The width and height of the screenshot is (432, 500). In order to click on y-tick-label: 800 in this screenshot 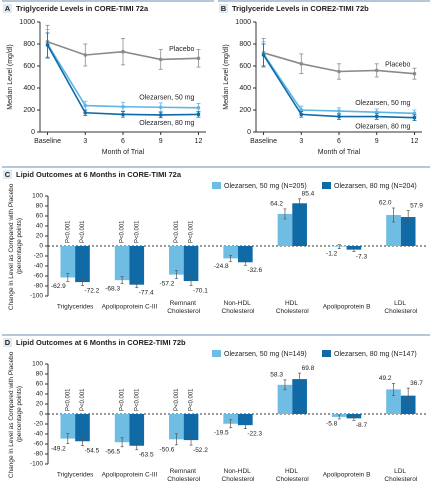, I will do `click(29, 44)`.